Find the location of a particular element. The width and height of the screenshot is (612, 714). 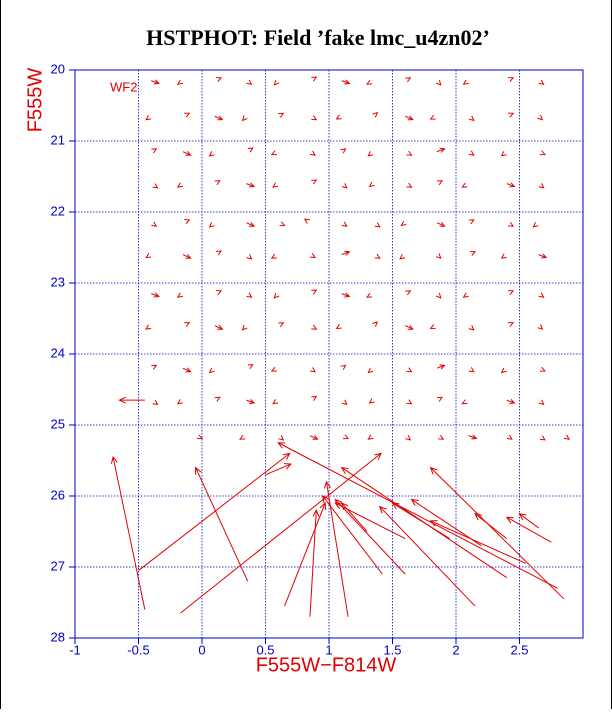

y-tick-label: 21 is located at coordinates (58, 139).